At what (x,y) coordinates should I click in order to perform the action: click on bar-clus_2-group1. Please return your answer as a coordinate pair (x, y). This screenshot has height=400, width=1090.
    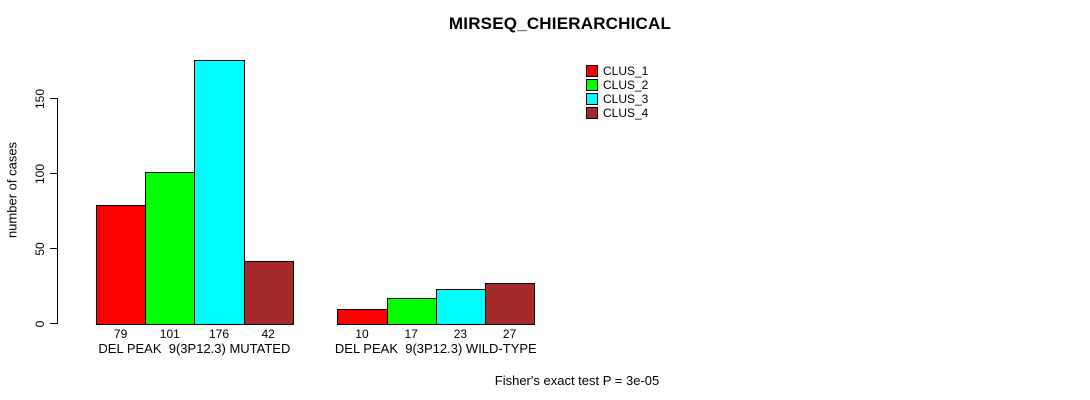
    Looking at the image, I should click on (170, 248).